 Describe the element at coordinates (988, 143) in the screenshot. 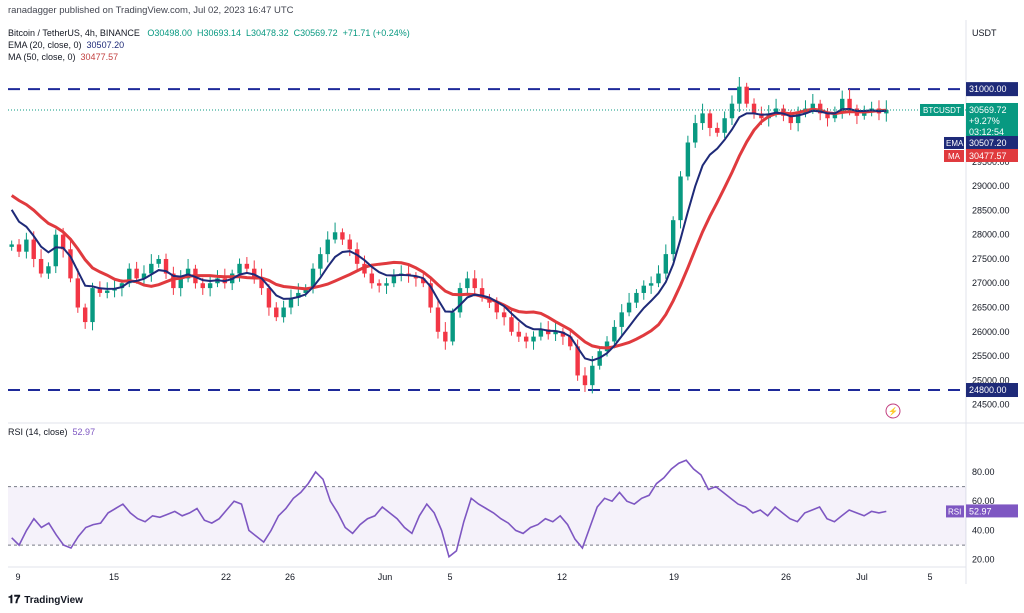

I see `ema-tag-value: 30507.20` at that location.